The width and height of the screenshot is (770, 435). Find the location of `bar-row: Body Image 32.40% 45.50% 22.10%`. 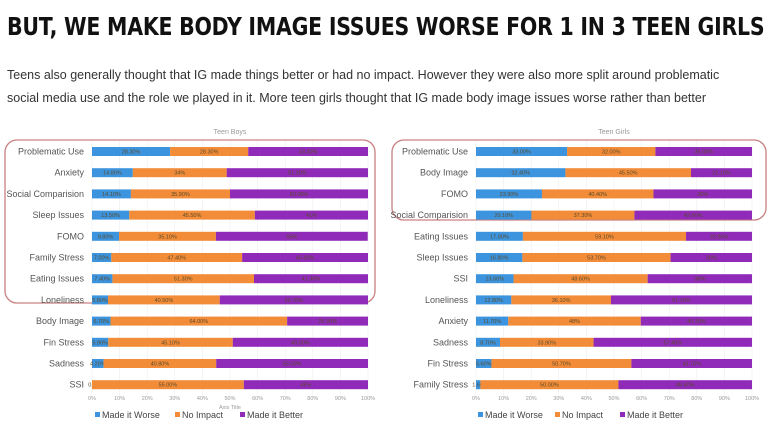

bar-row: Body Image 32.40% 45.50% 22.10% is located at coordinates (586, 173).